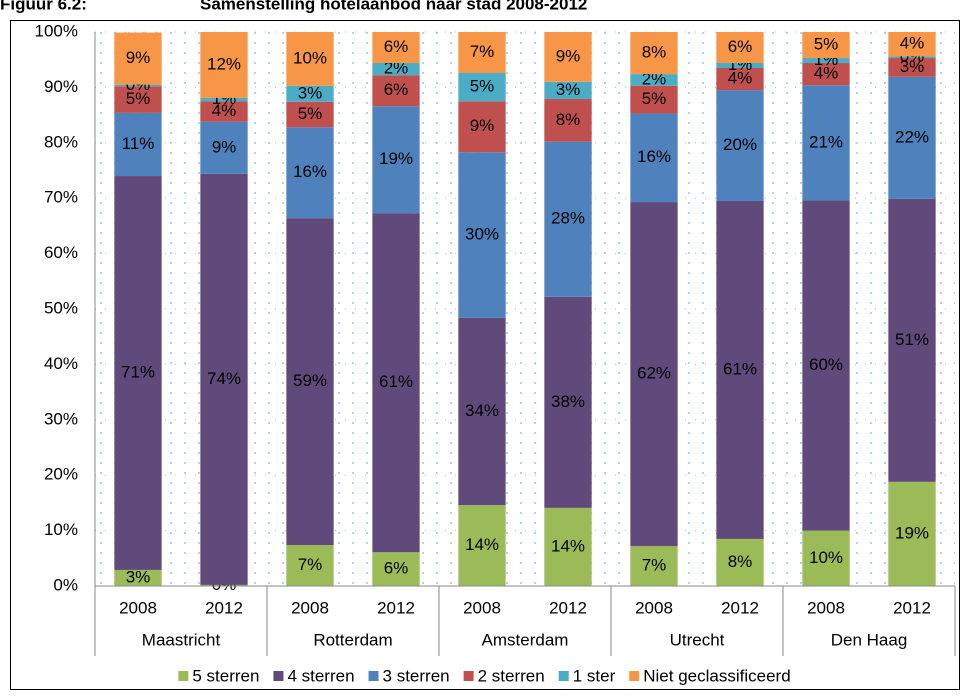  I want to click on group-label: Rotterdam, so click(352, 639).